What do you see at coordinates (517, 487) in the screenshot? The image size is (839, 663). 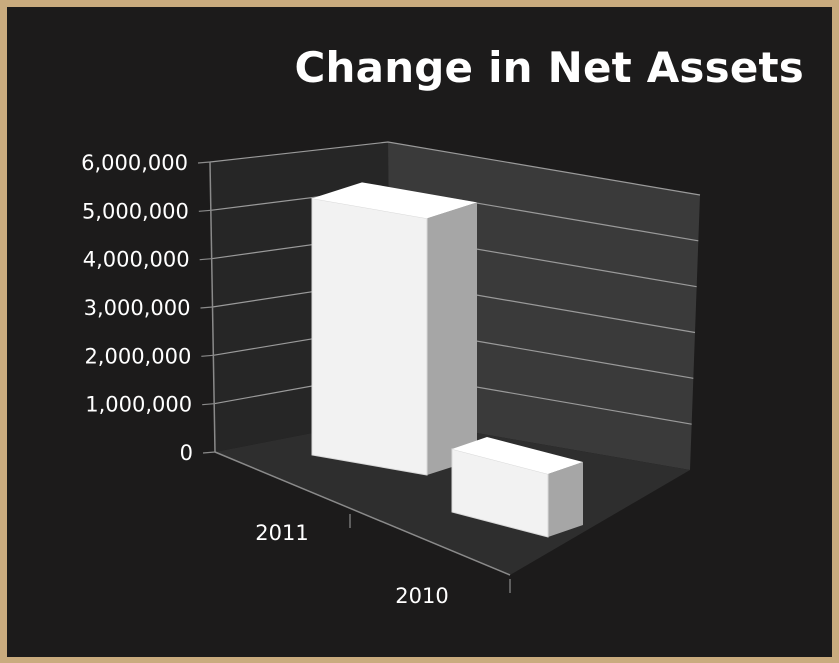 I see `bar-2010` at bounding box center [517, 487].